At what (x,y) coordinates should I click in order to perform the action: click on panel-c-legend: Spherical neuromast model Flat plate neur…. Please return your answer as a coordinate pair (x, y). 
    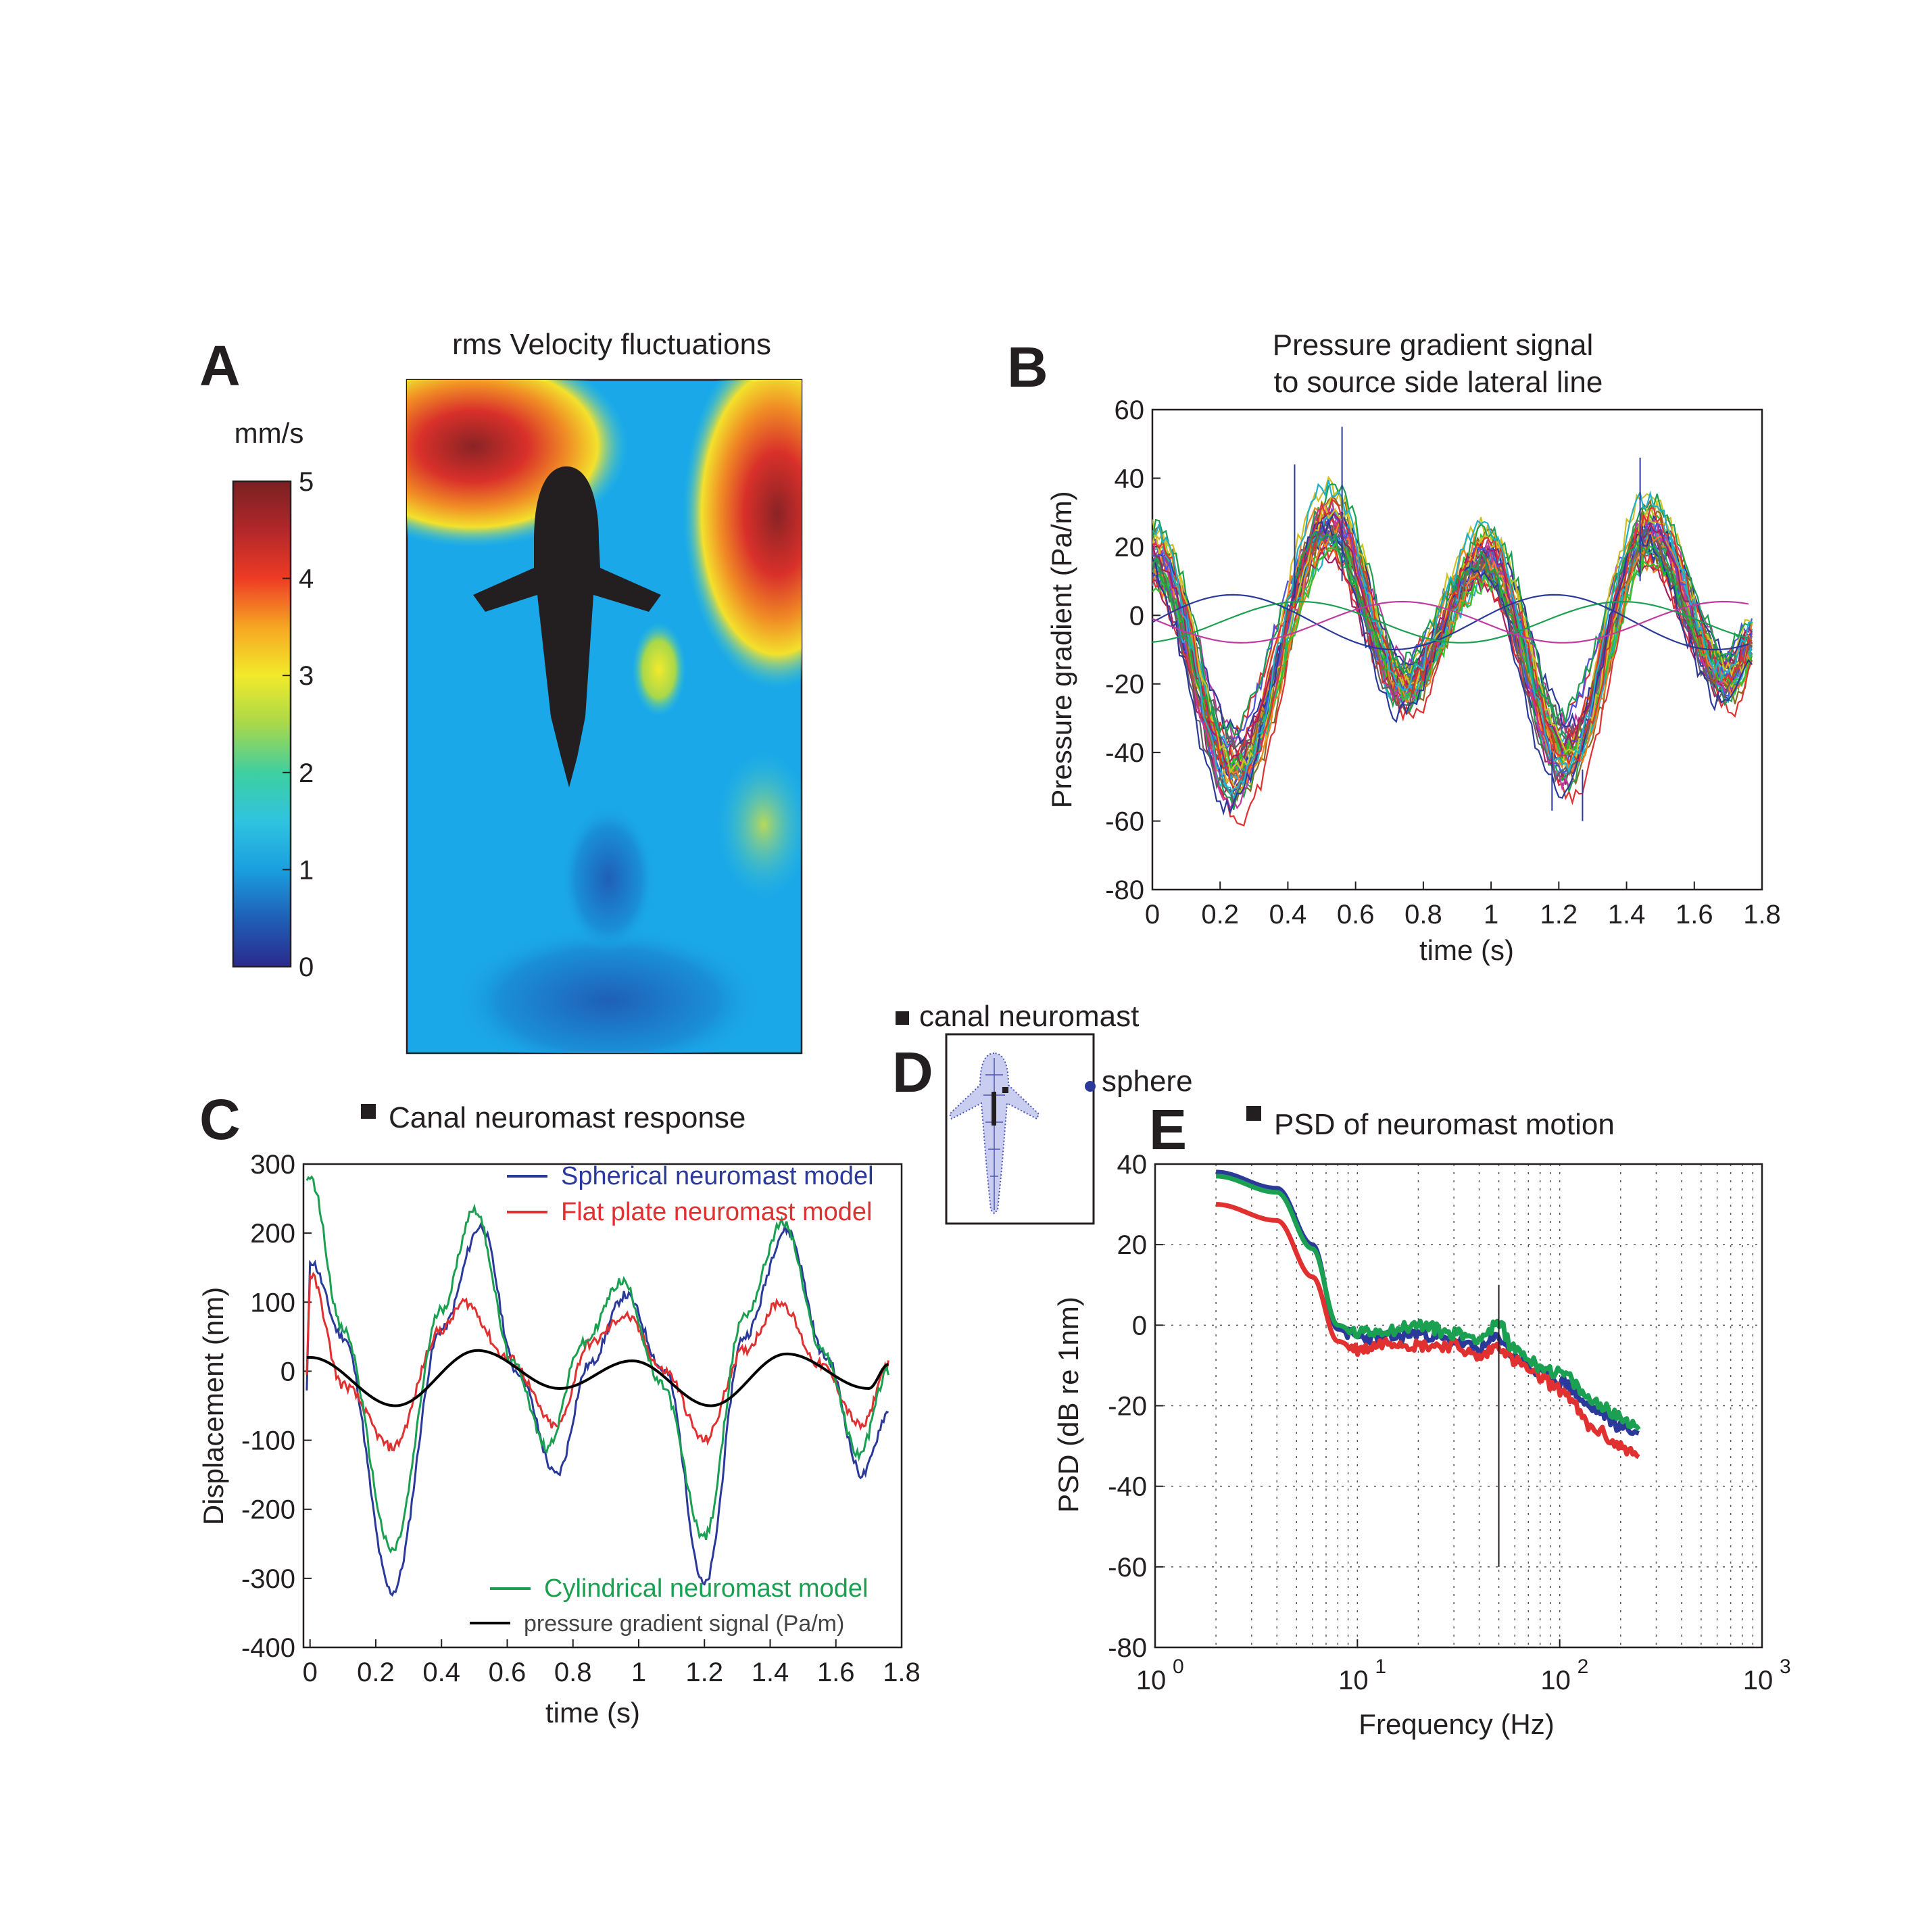
    Looking at the image, I should click on (672, 1399).